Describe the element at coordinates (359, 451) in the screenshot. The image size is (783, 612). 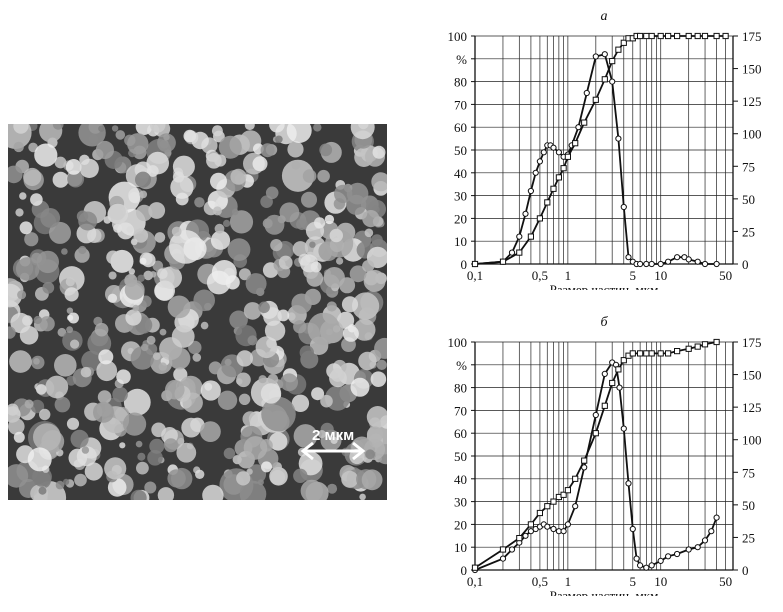
I see `scale-bar-arrow-right` at that location.